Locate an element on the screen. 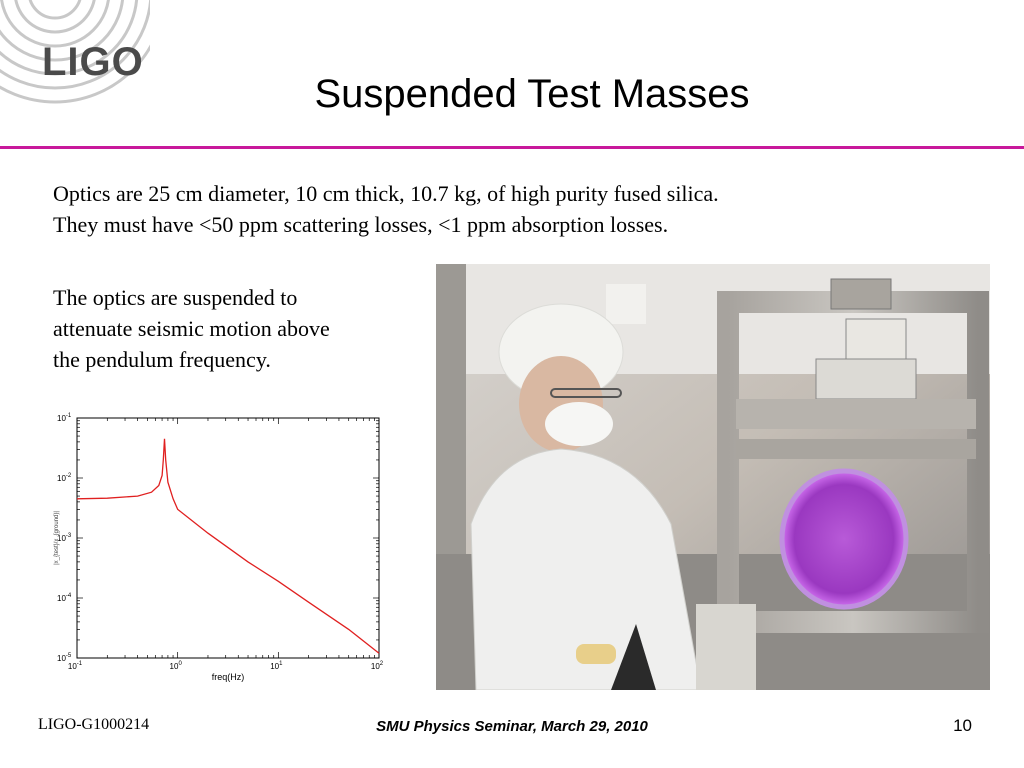 This screenshot has height=768, width=1024. x-axis-label: freq(Hz) is located at coordinates (228, 677).